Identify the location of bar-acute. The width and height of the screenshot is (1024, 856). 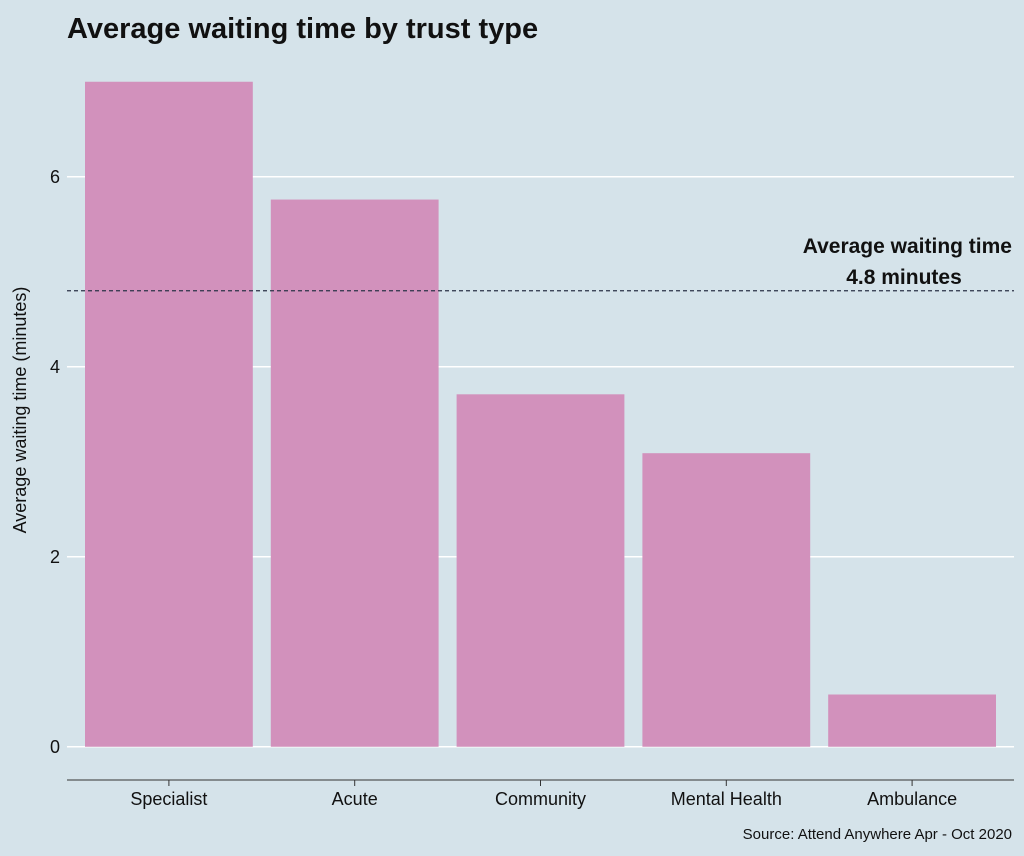
(354, 473).